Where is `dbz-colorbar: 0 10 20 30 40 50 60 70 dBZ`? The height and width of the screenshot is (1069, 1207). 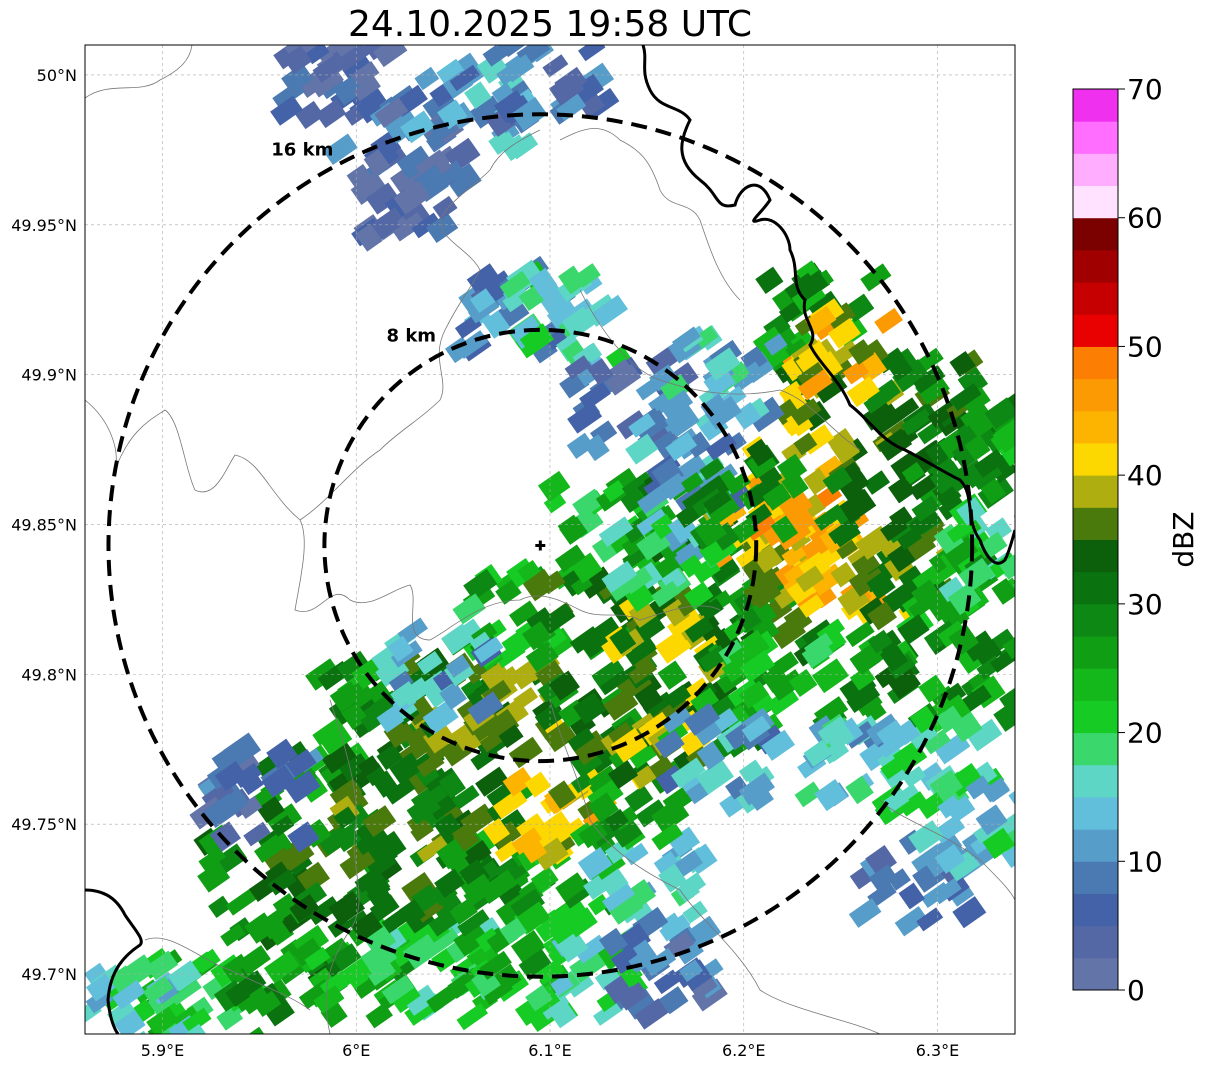
dbz-colorbar: 0 10 20 30 40 50 60 70 dBZ is located at coordinates (1136, 540).